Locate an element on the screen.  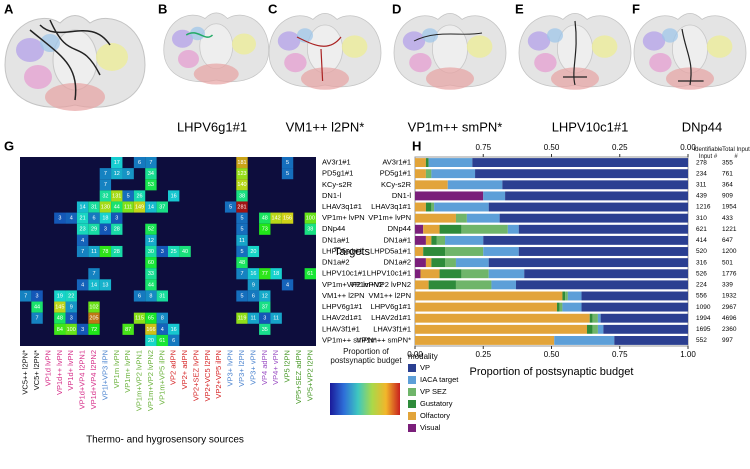
table-cell: 552 is located at coordinates (701, 340).